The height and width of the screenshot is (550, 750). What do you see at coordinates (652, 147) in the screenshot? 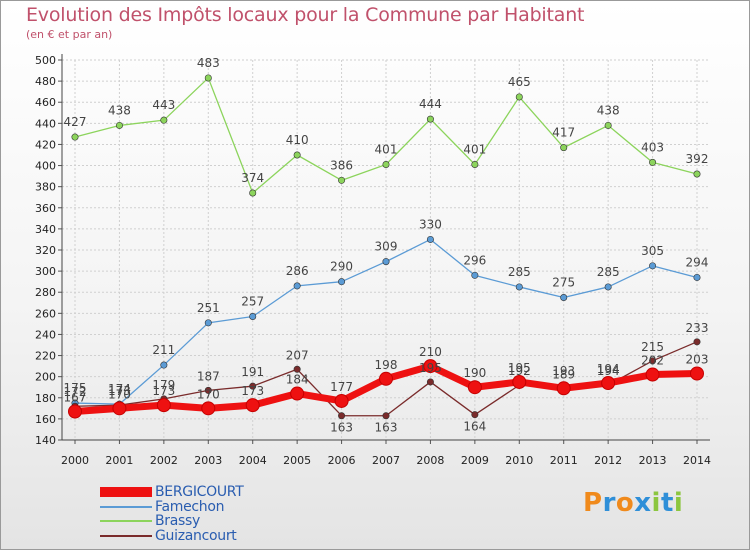
I see `data-label-brassy: 403` at bounding box center [652, 147].